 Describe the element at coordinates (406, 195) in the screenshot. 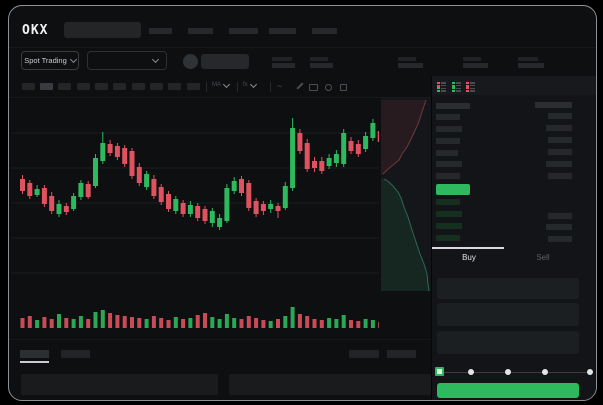

I see `depth-chart` at that location.